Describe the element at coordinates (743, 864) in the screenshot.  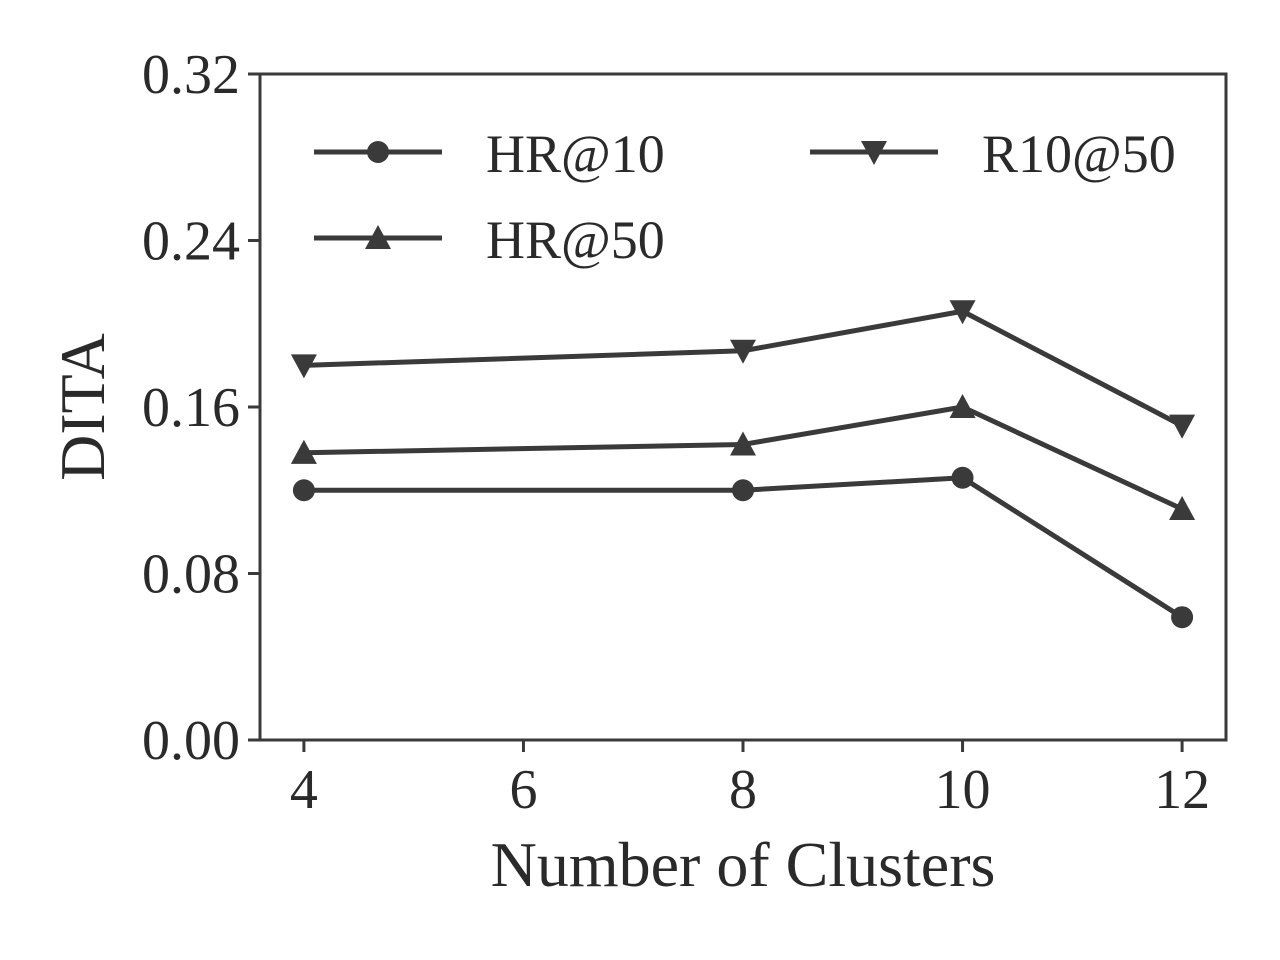
I see `x-axis-title: Number of Clusters` at that location.